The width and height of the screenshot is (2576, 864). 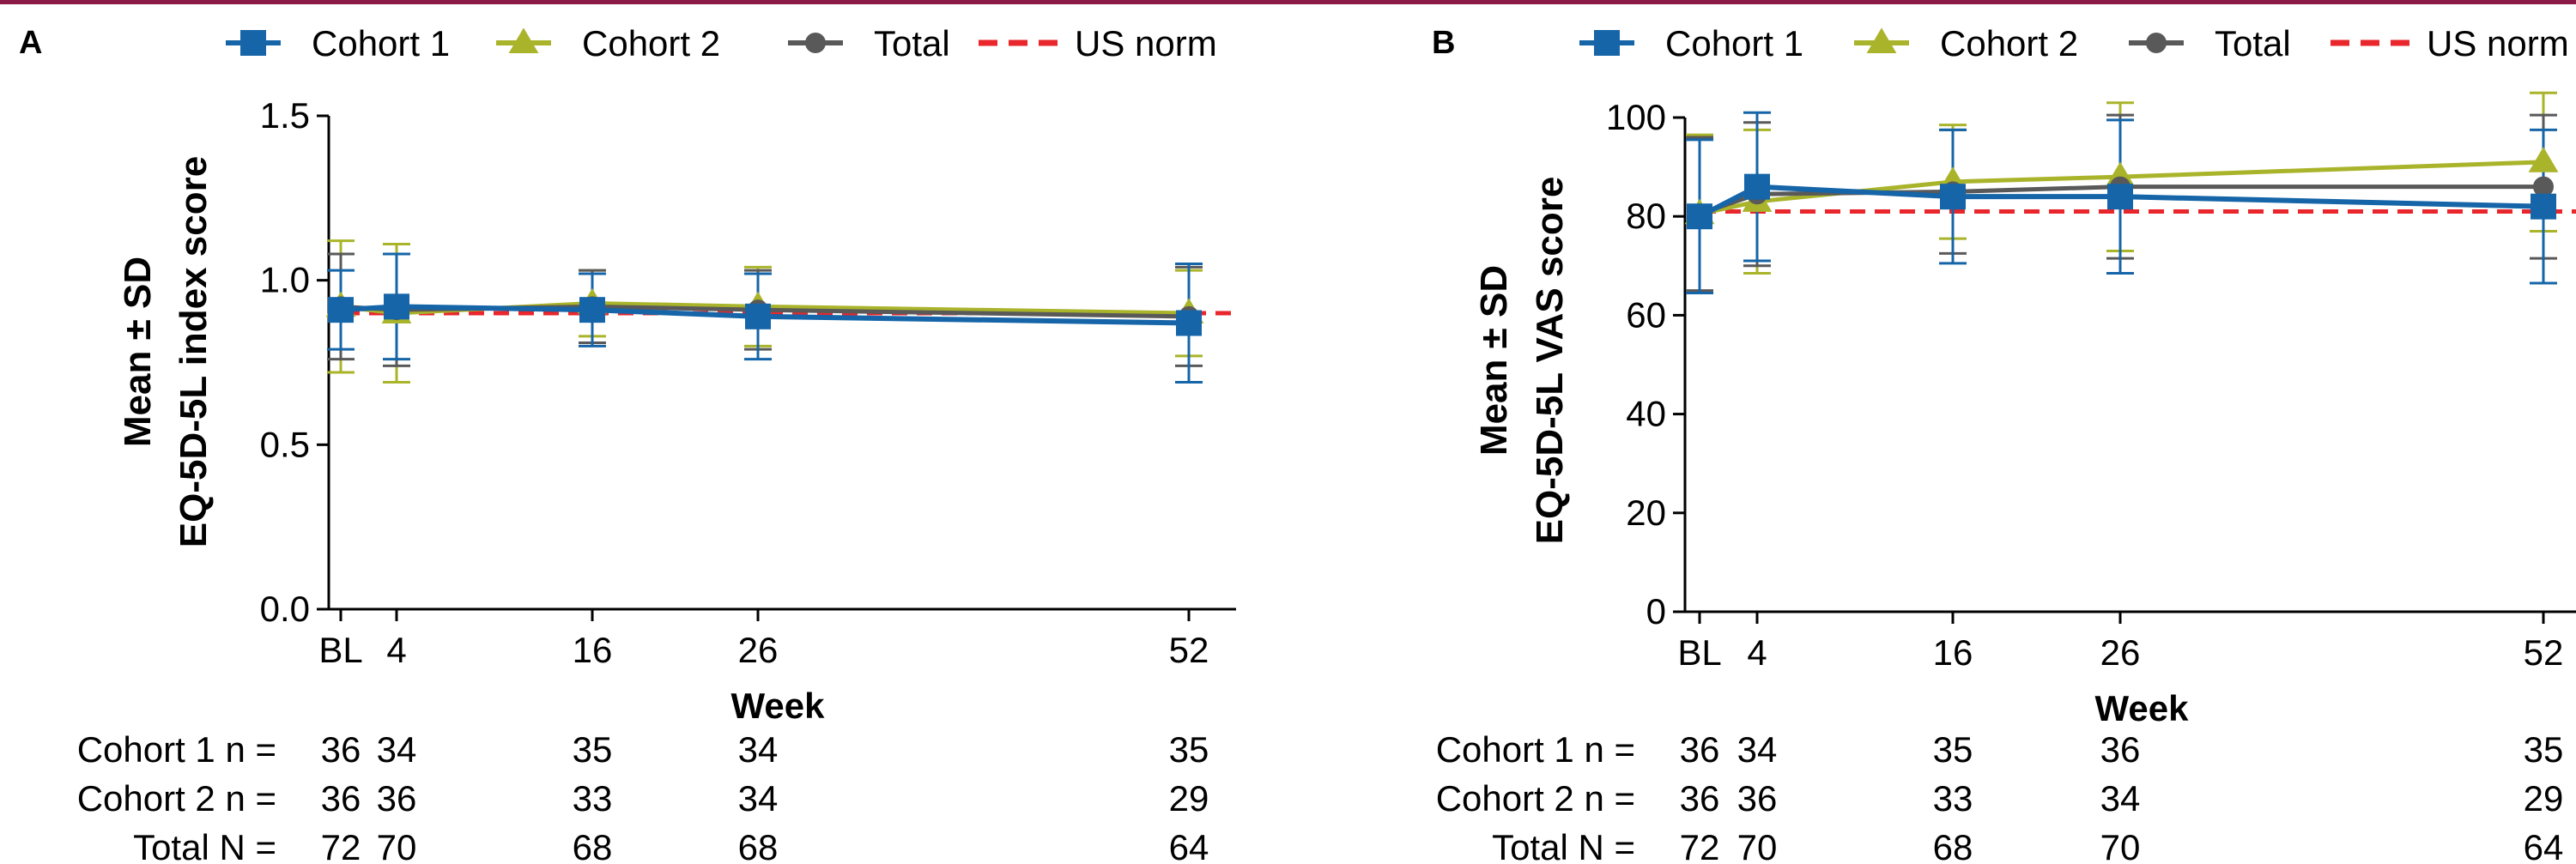 I want to click on y-tick-label: 100, so click(x=1636, y=117).